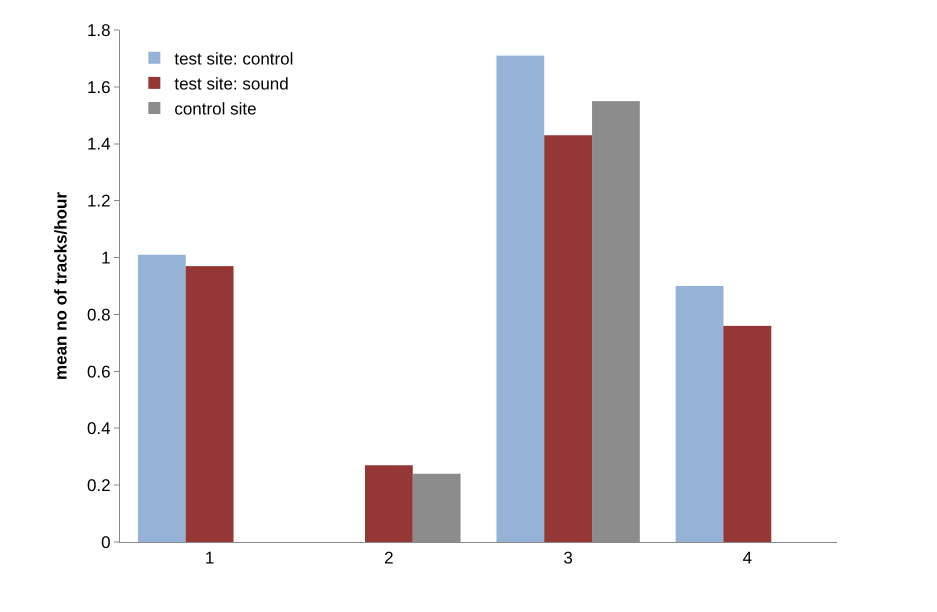 The image size is (937, 612). I want to click on x-tick-label: 1, so click(209, 558).